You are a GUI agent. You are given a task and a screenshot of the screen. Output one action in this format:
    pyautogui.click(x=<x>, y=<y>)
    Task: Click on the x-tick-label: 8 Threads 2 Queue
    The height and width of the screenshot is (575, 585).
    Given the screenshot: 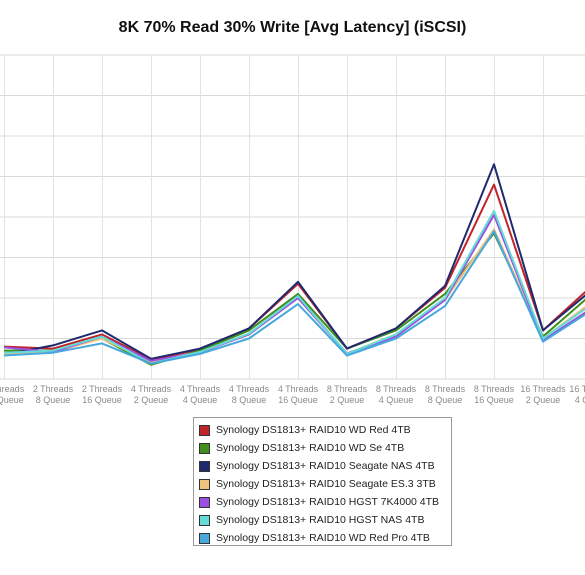 What is the action you would take?
    pyautogui.click(x=347, y=394)
    